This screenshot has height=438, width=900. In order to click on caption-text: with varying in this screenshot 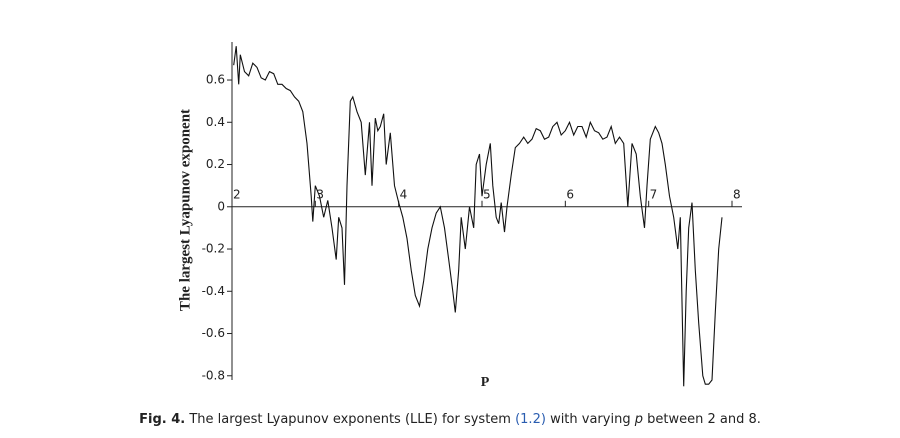, I will do `click(590, 419)`.